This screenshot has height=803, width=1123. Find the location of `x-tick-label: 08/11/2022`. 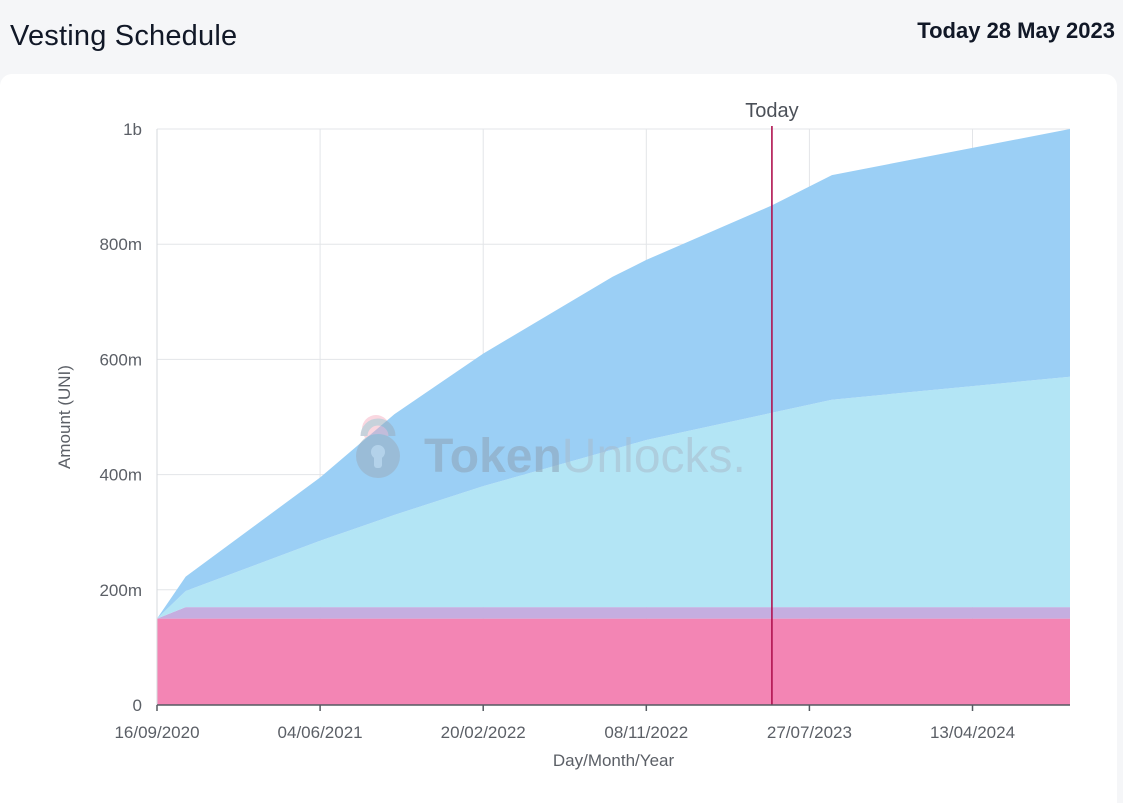

x-tick-label: 08/11/2022 is located at coordinates (646, 732).